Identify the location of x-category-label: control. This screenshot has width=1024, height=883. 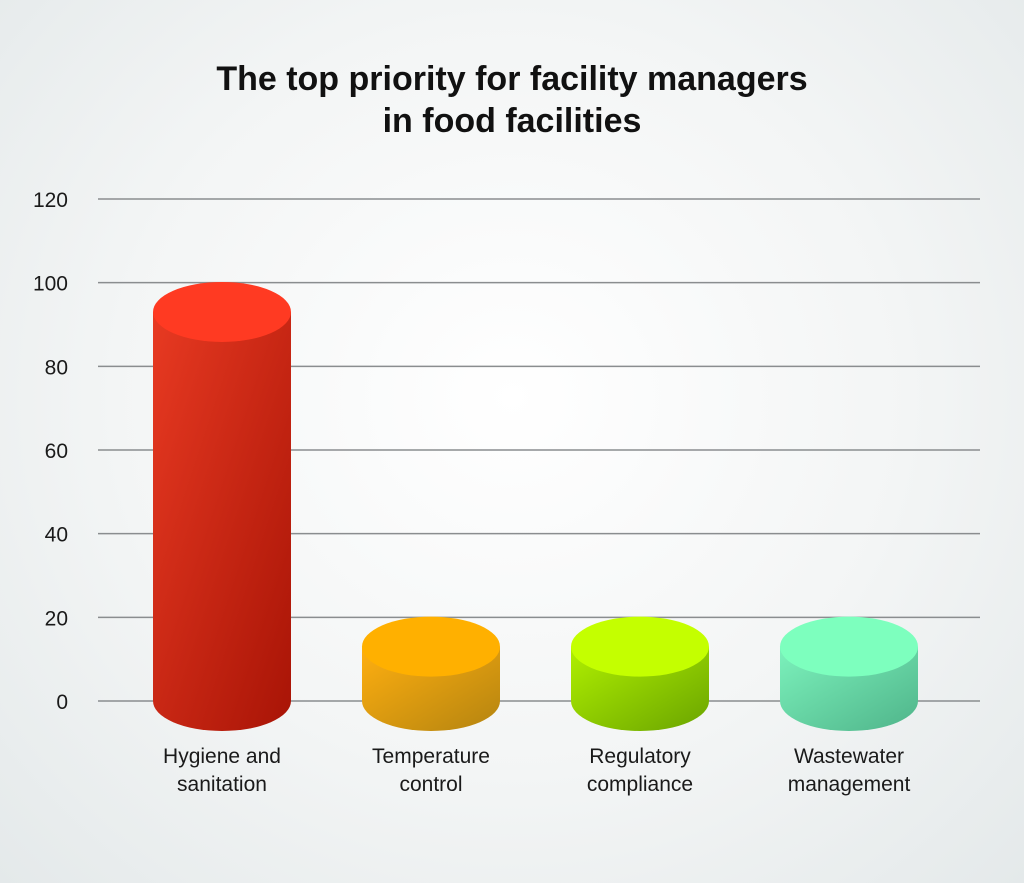
(430, 784).